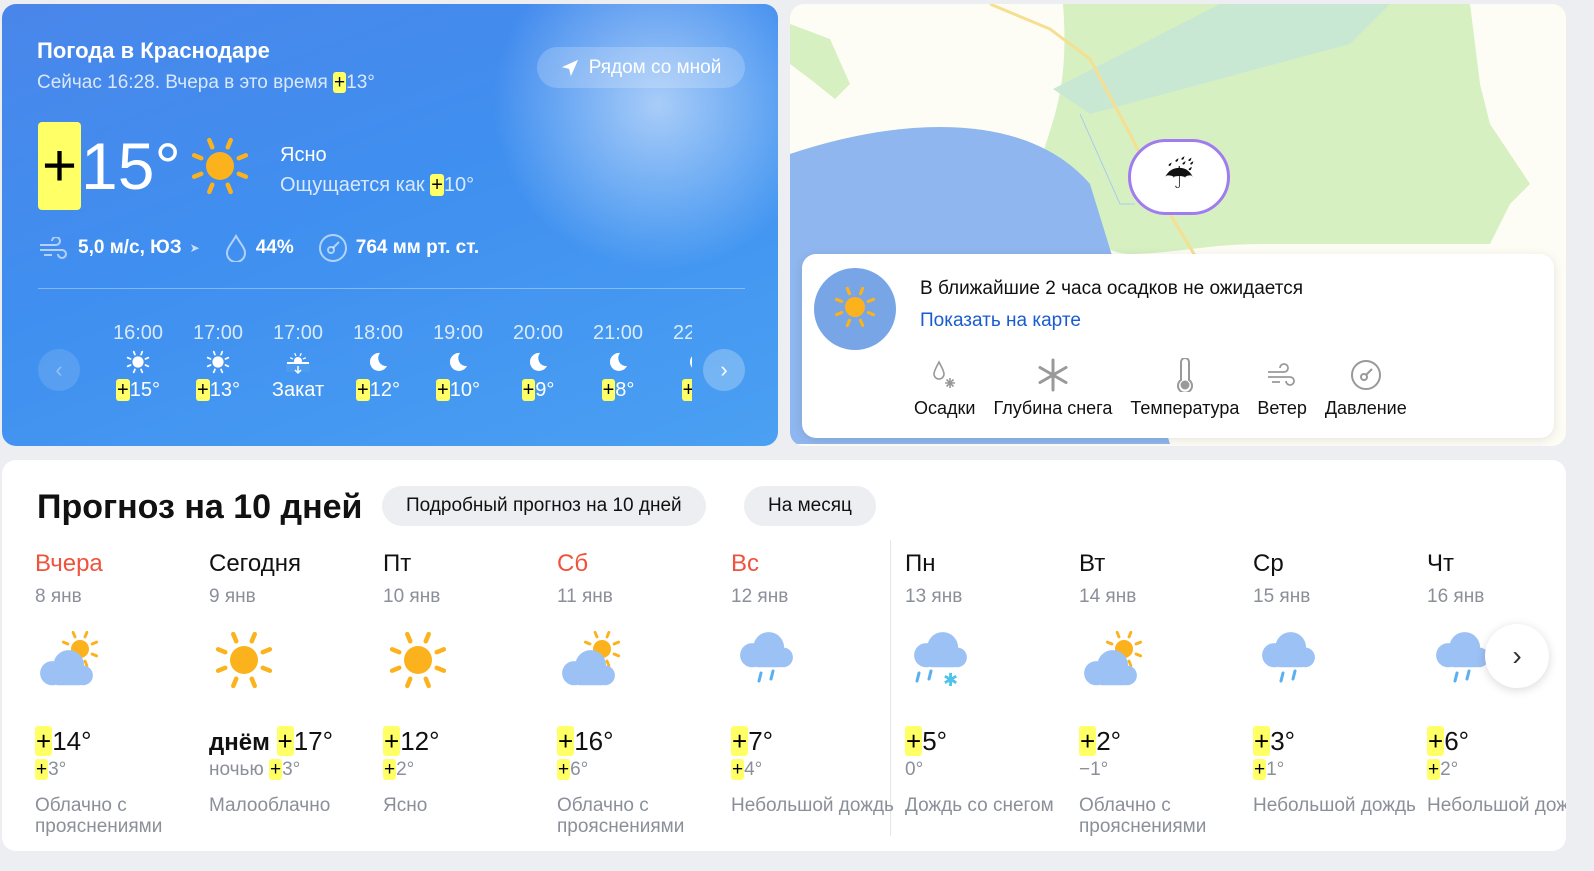  I want to click on hour-temp-value: 12°, so click(384, 390).